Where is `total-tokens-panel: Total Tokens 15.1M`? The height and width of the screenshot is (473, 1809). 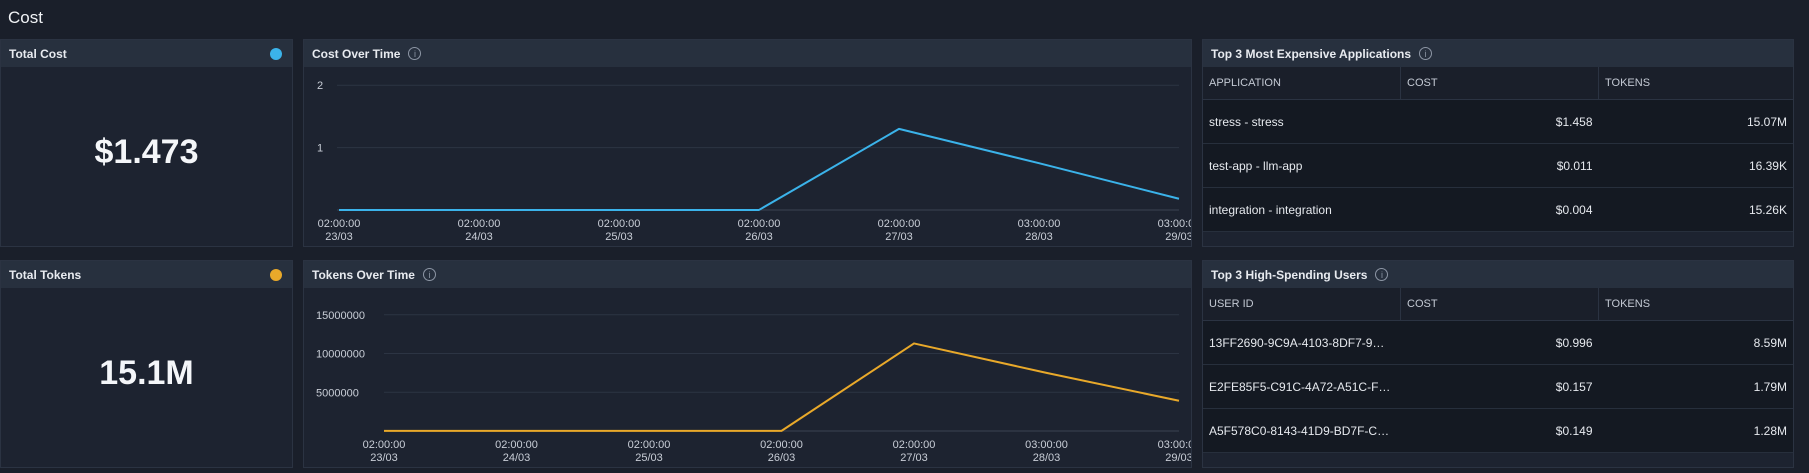 total-tokens-panel: Total Tokens 15.1M is located at coordinates (146, 364).